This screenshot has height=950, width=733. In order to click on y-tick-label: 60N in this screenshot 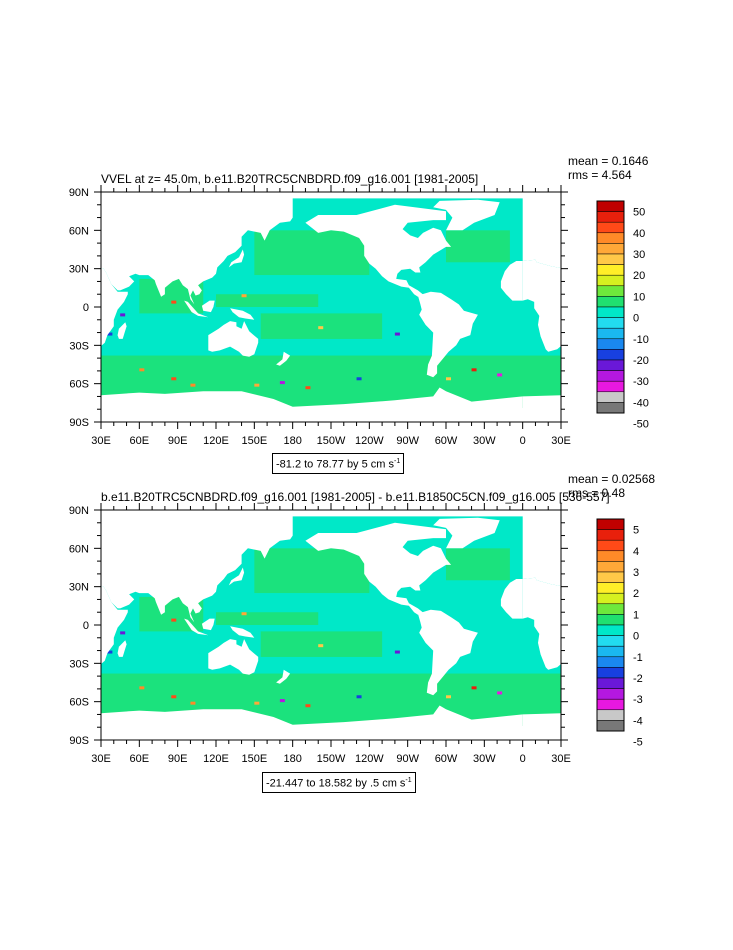, I will do `click(79, 549)`.